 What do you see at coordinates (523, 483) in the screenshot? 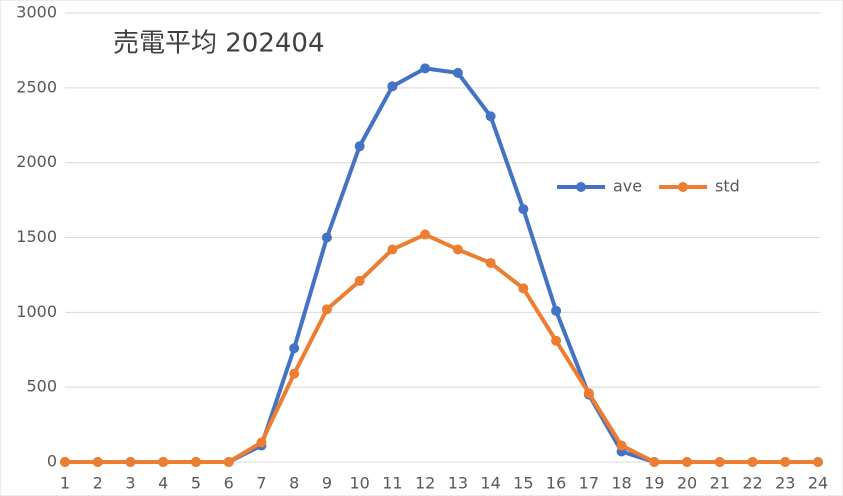
I see `x-tick-label: 15` at bounding box center [523, 483].